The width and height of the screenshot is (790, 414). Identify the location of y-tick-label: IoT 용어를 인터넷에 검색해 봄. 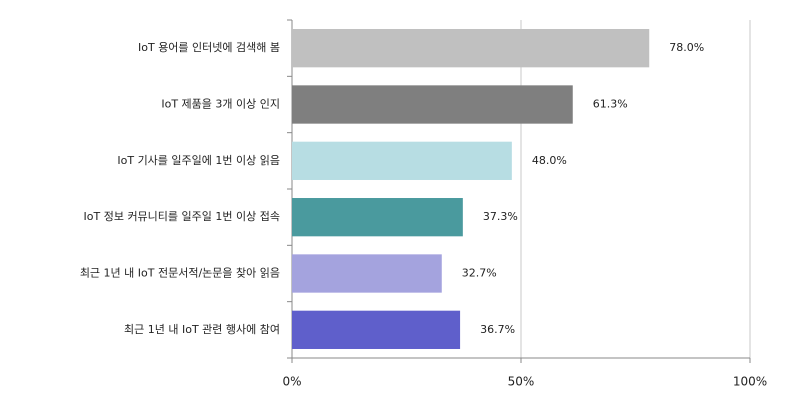
(209, 47).